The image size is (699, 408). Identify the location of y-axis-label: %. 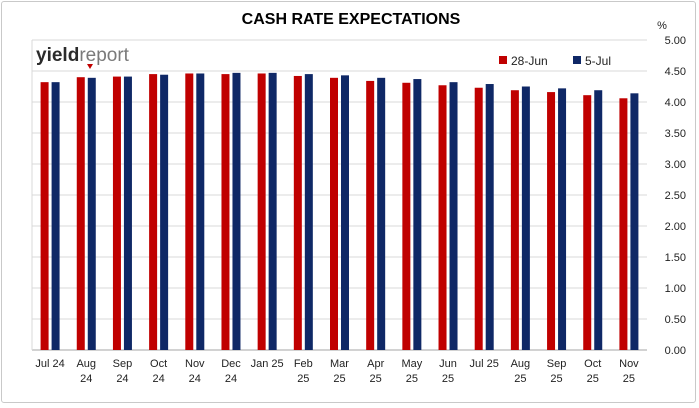
(662, 26).